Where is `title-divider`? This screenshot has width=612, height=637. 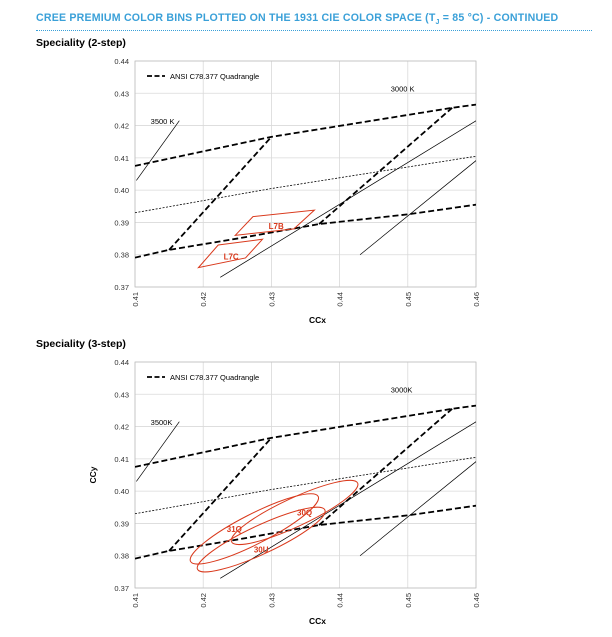
title-divider is located at coordinates (314, 30).